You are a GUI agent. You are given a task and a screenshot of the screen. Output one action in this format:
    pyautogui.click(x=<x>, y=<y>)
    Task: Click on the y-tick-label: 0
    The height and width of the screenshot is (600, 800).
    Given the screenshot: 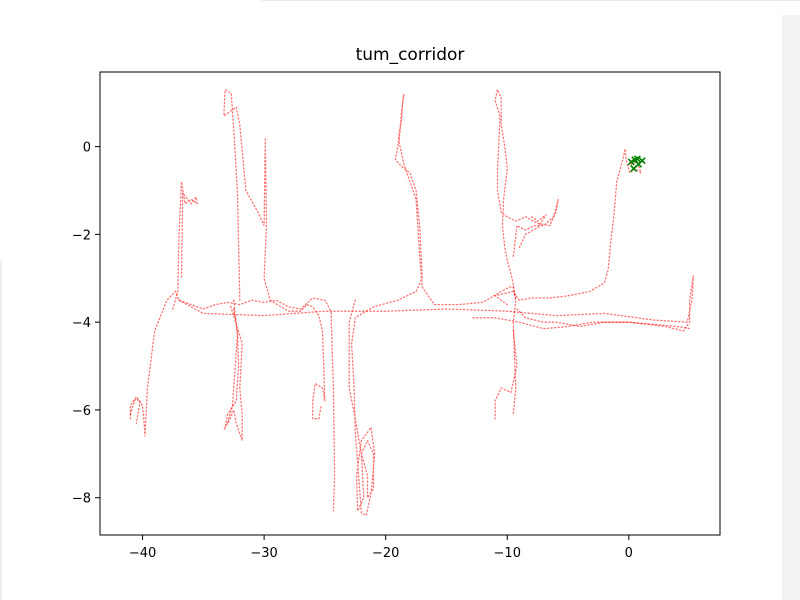 What is the action you would take?
    pyautogui.click(x=87, y=148)
    